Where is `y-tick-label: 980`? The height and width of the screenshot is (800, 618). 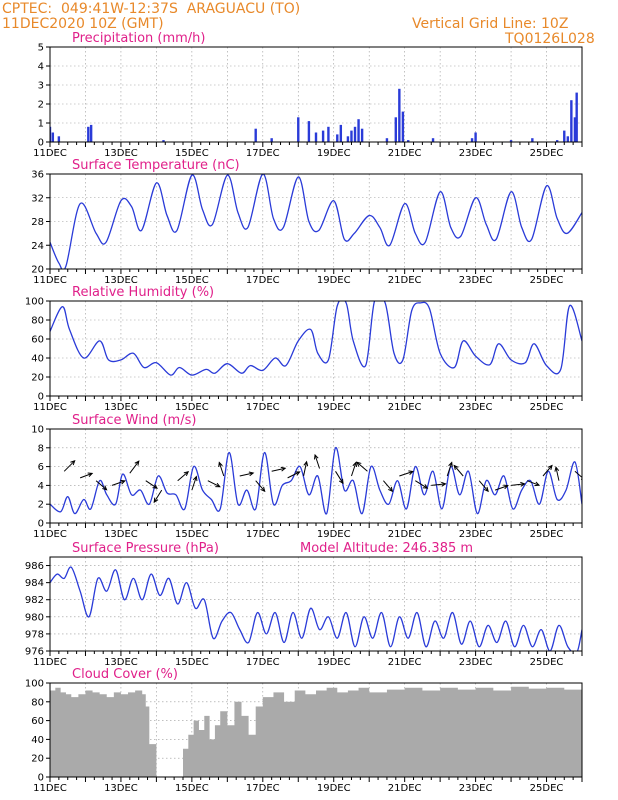
y-tick-label: 980 is located at coordinates (34, 617).